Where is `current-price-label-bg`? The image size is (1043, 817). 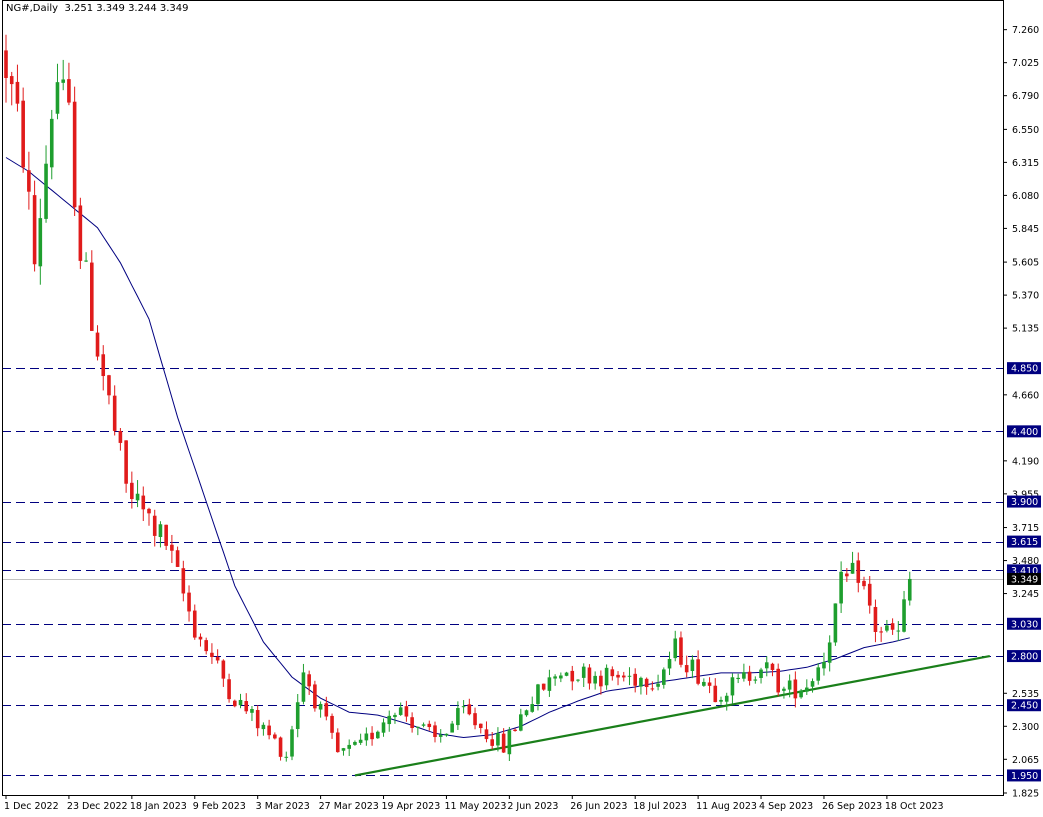
current-price-label-bg is located at coordinates (1024, 578).